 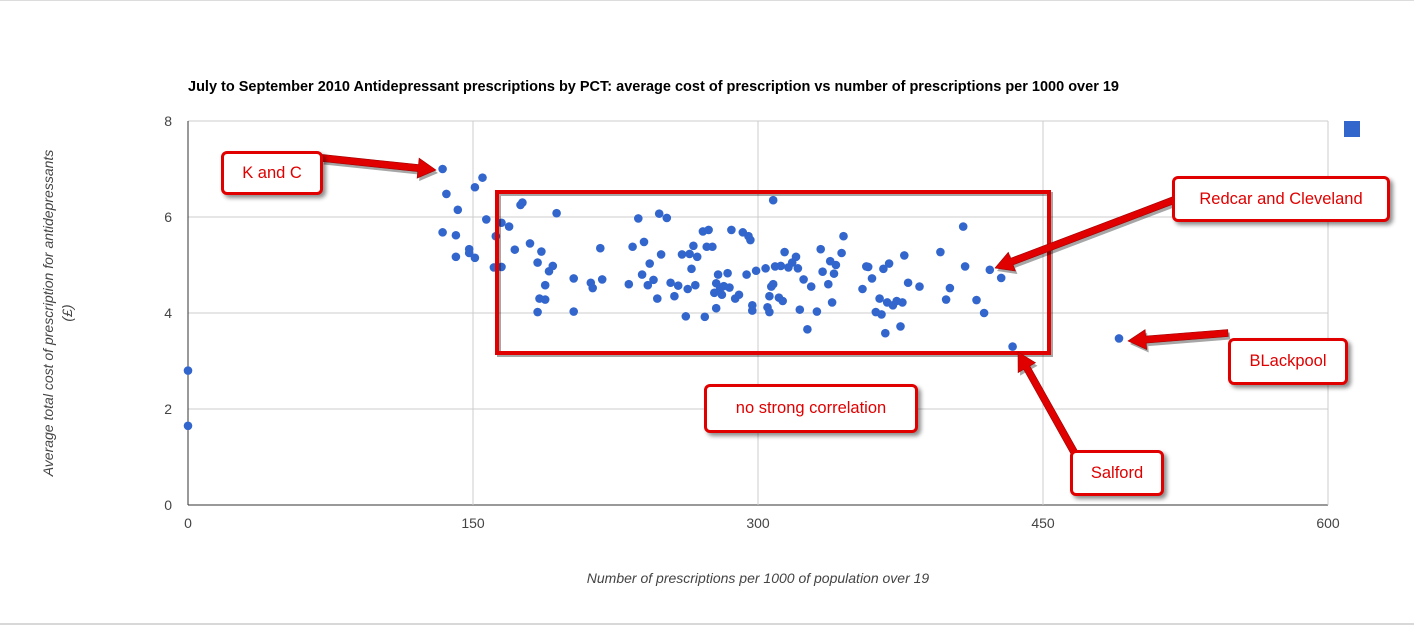 What do you see at coordinates (758, 523) in the screenshot?
I see `x-tick-label: 300` at bounding box center [758, 523].